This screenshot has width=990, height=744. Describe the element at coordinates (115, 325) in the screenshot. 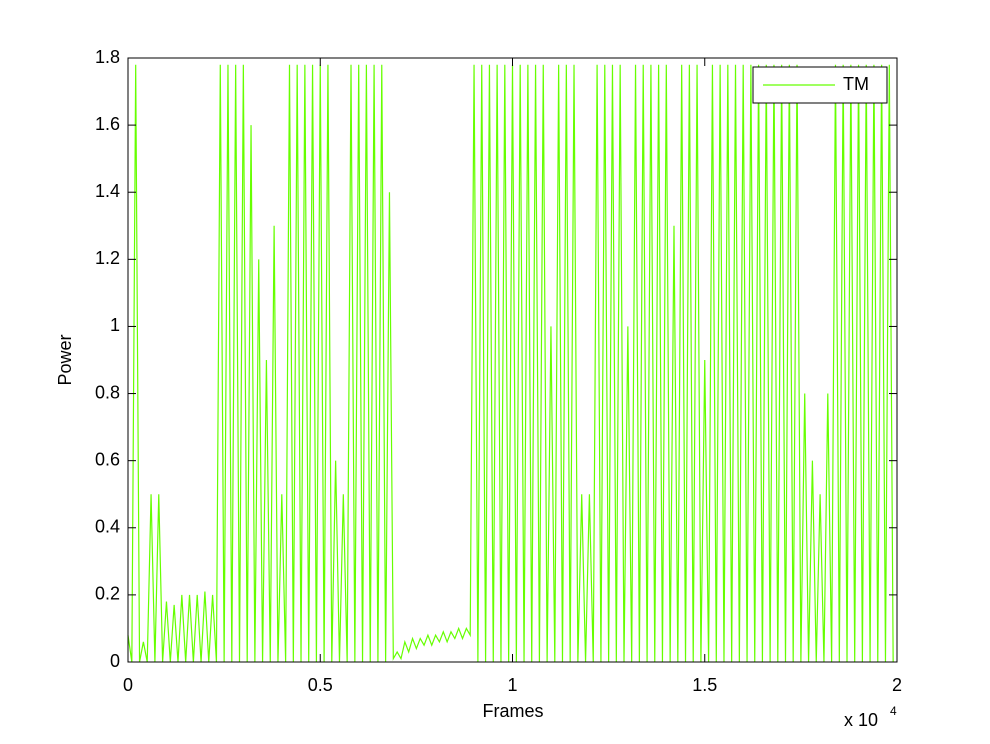

I see `y-tick-label: 1` at that location.